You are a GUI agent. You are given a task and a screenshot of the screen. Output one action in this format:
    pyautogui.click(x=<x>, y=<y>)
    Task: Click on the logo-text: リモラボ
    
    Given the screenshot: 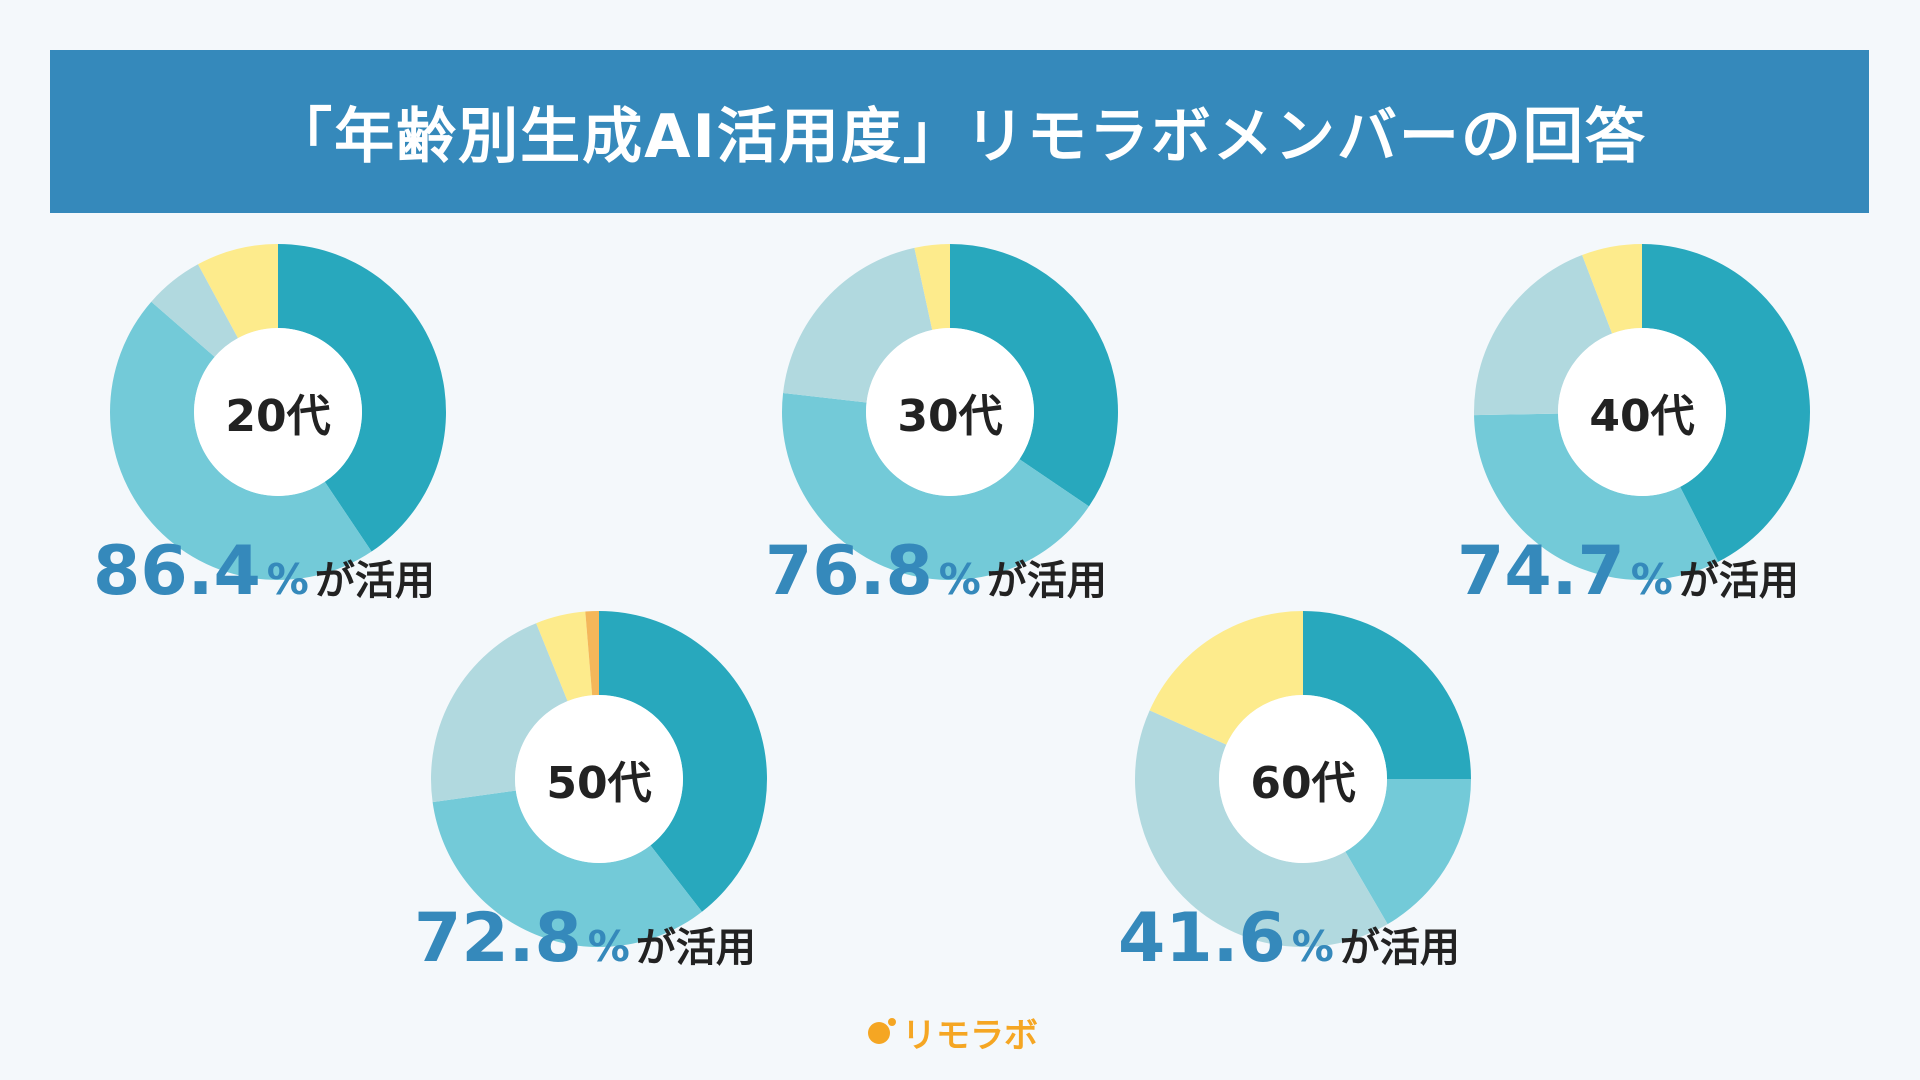 What is the action you would take?
    pyautogui.click(x=970, y=1036)
    